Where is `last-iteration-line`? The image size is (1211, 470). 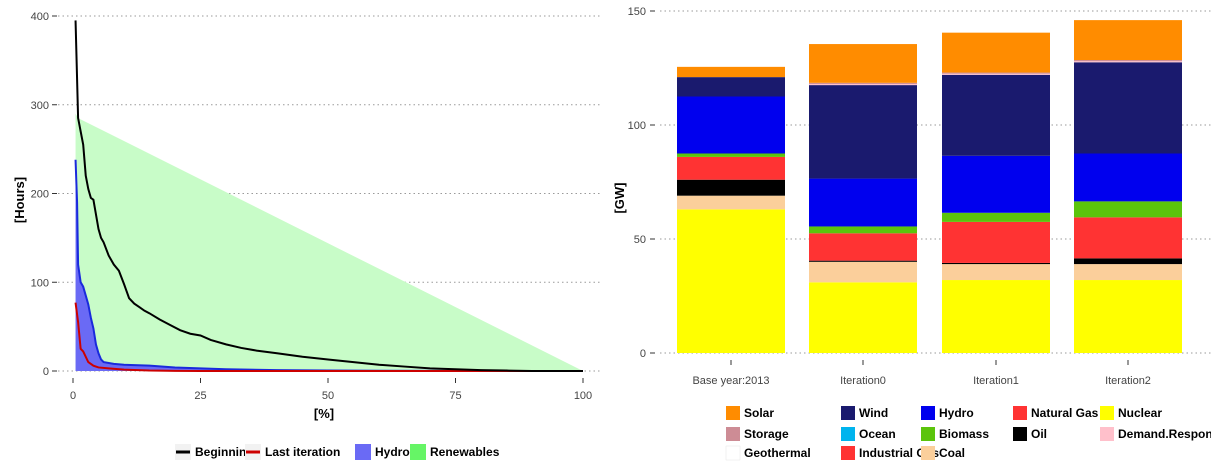
last-iteration-line is located at coordinates (328, 337).